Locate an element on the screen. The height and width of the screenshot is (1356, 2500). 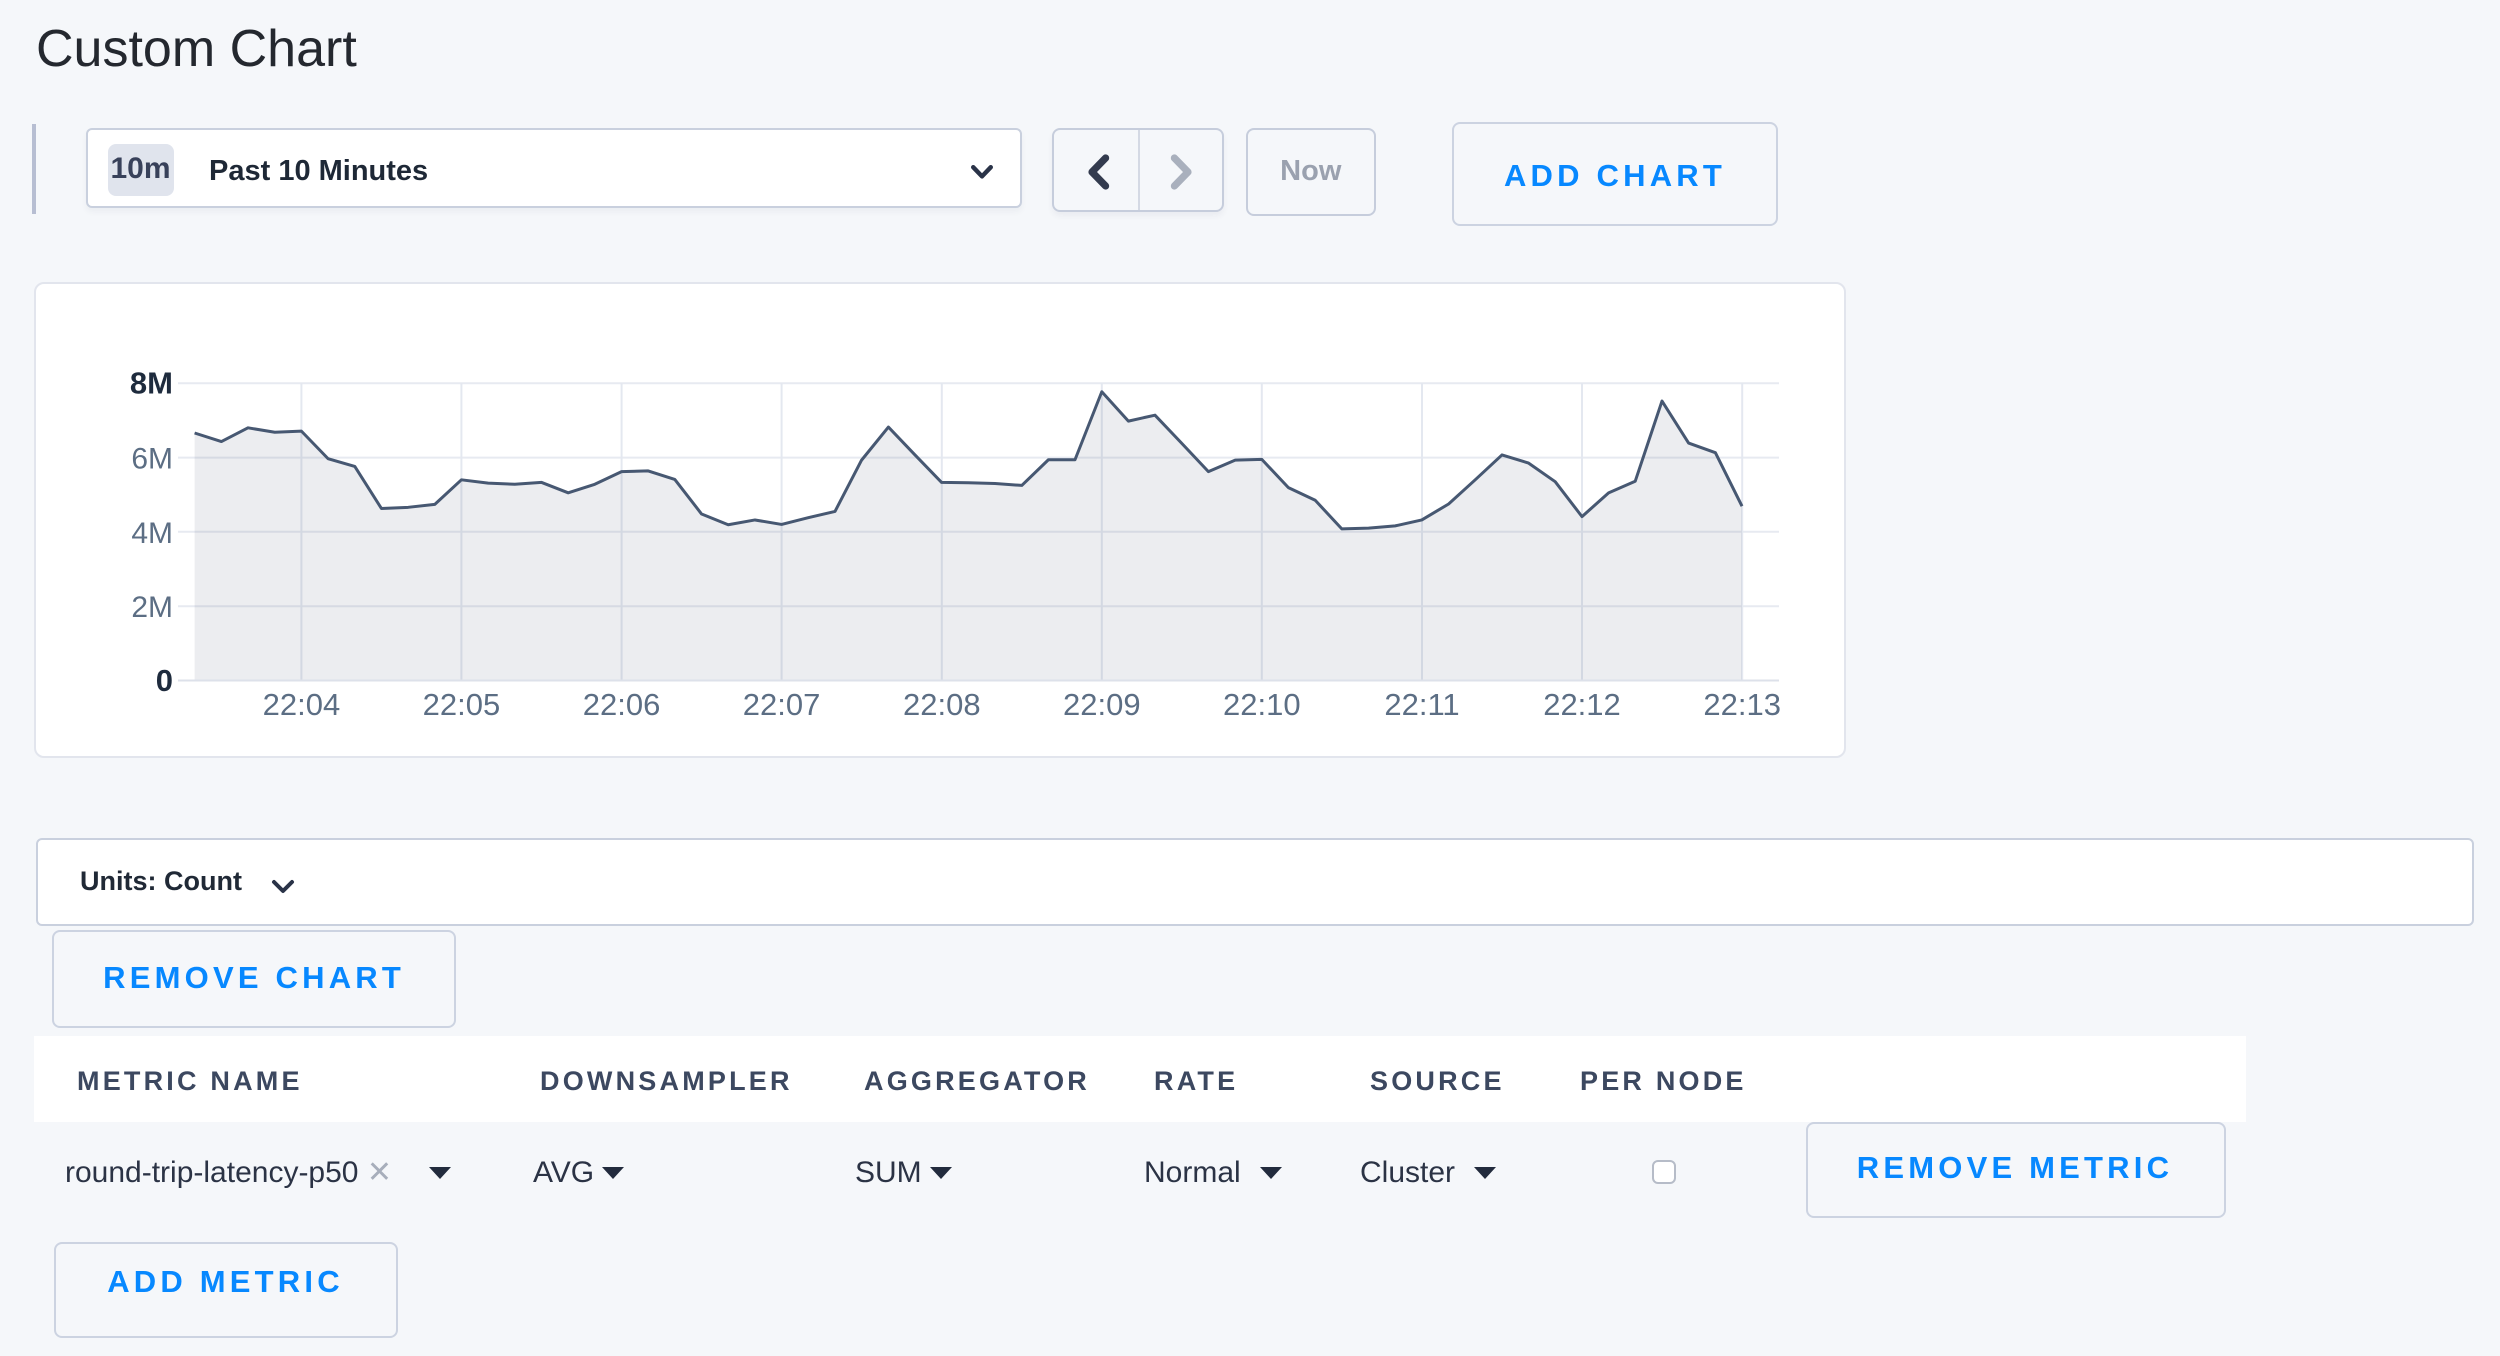
svg-text: 22:11 is located at coordinates (1421, 704).